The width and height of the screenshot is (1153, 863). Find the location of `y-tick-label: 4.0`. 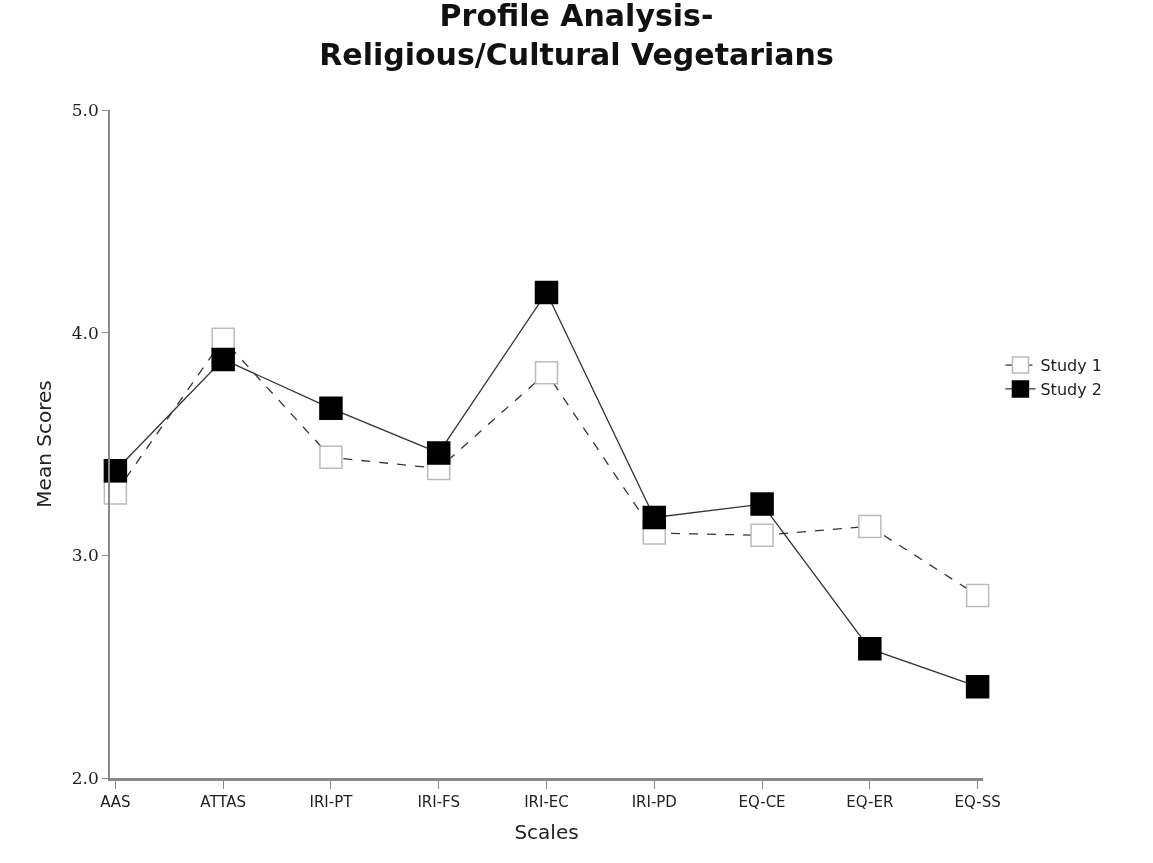

y-tick-label: 4.0 is located at coordinates (85, 332).